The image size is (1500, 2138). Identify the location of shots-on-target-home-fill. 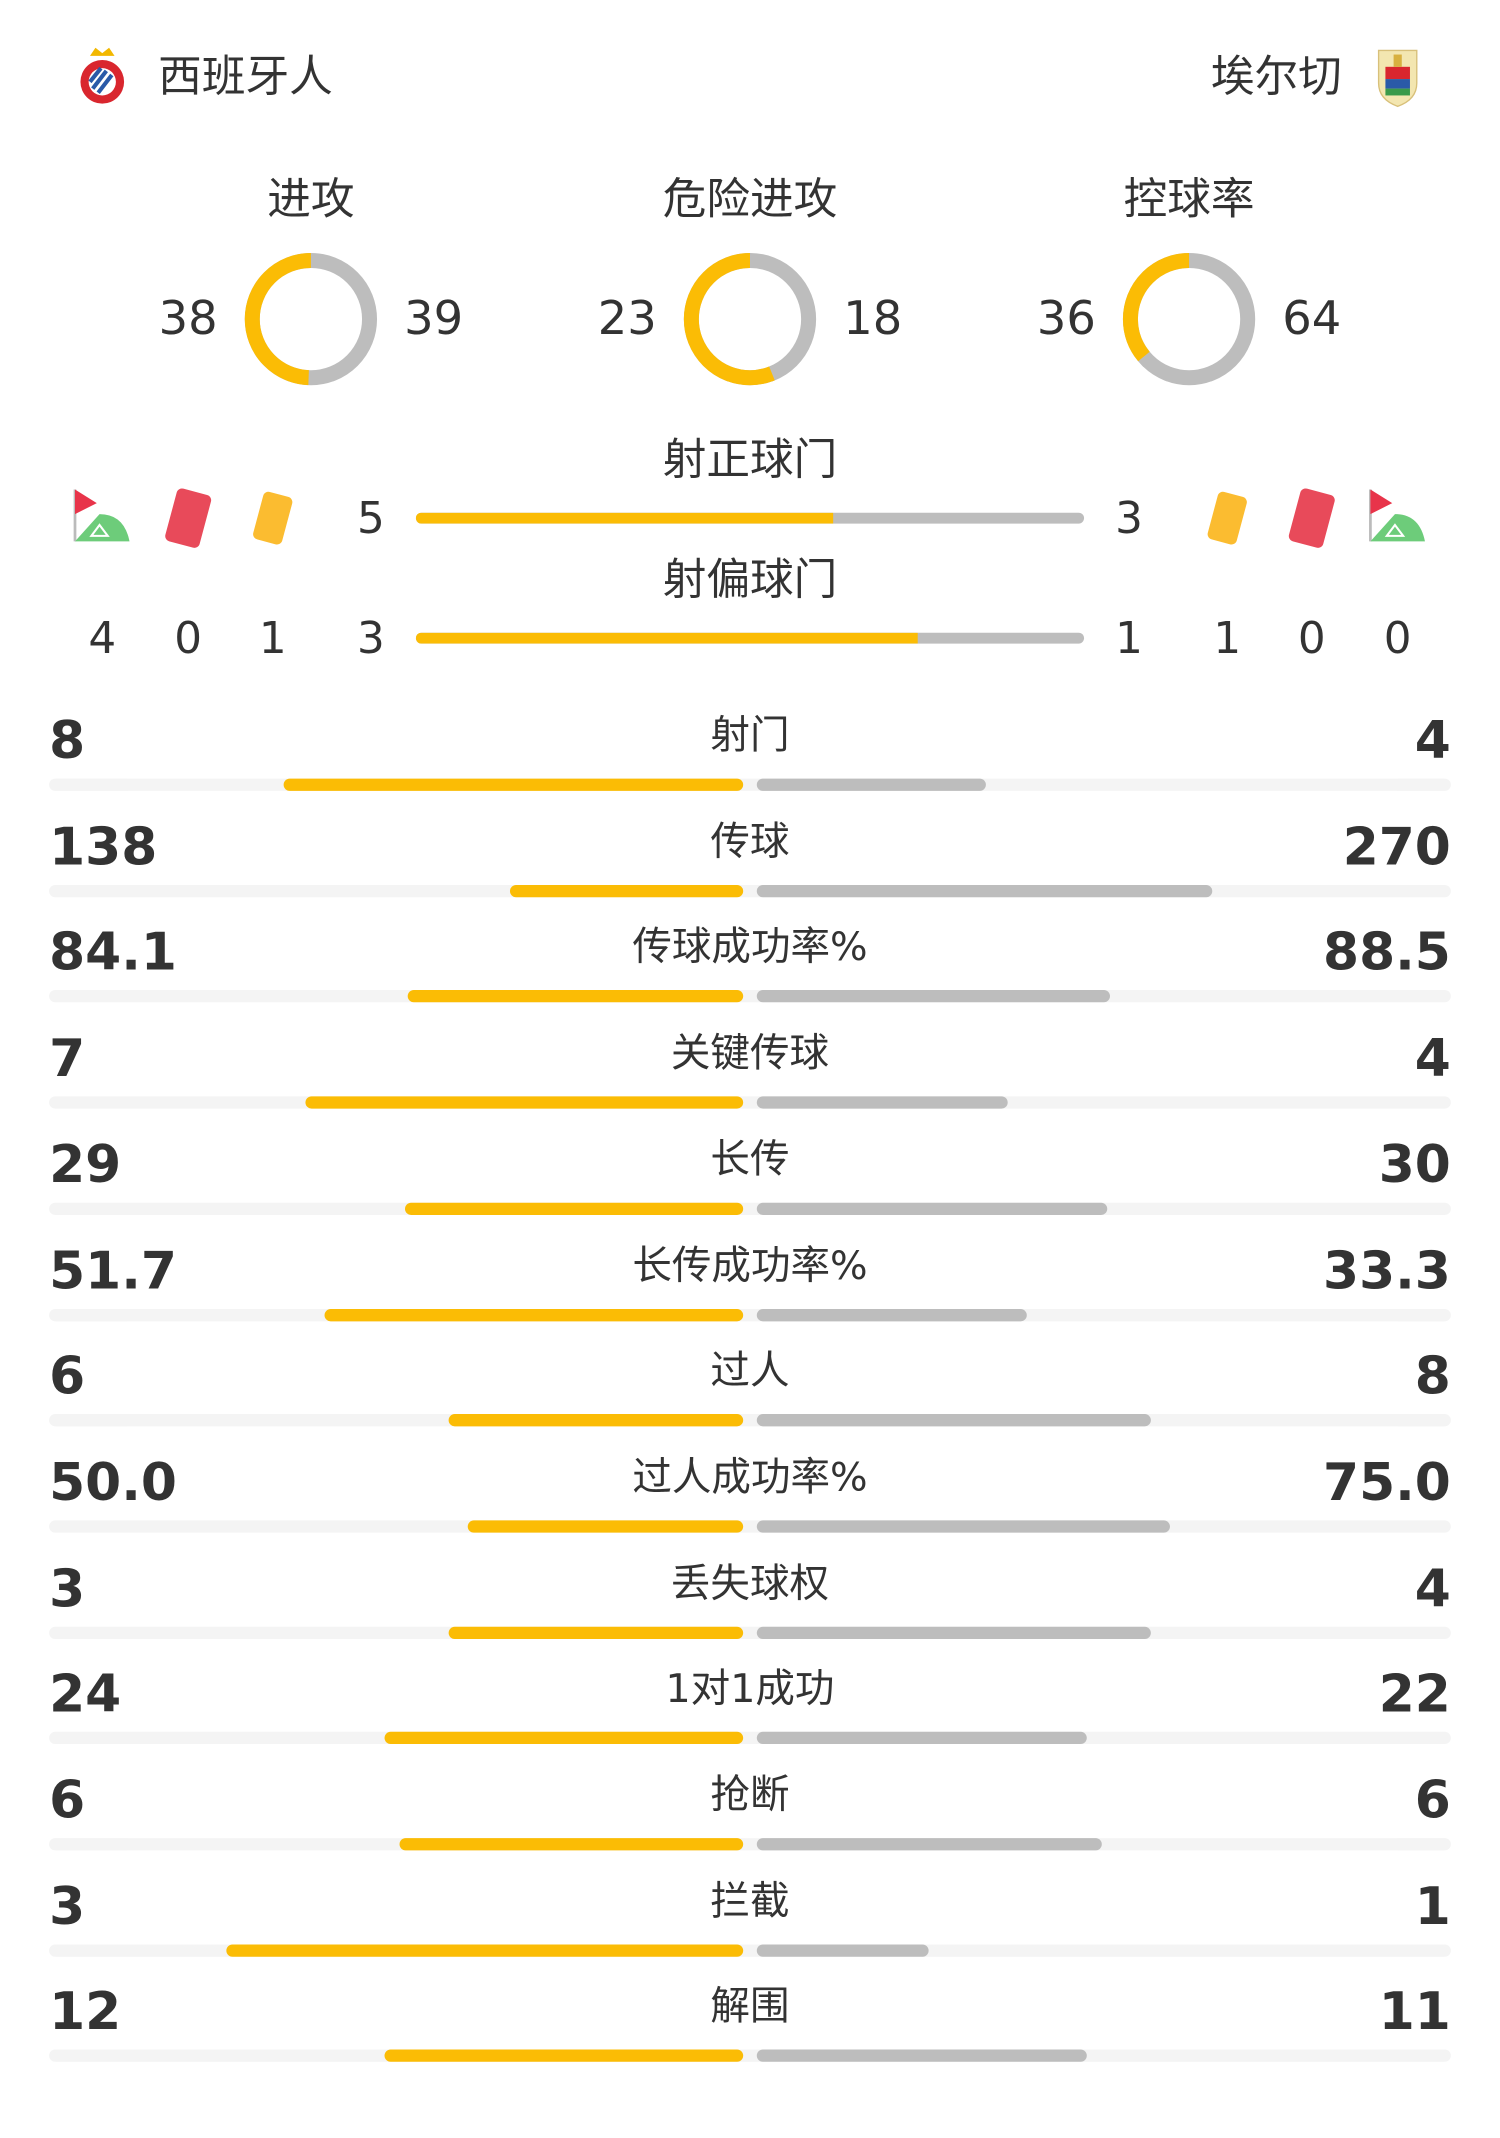
(624, 518).